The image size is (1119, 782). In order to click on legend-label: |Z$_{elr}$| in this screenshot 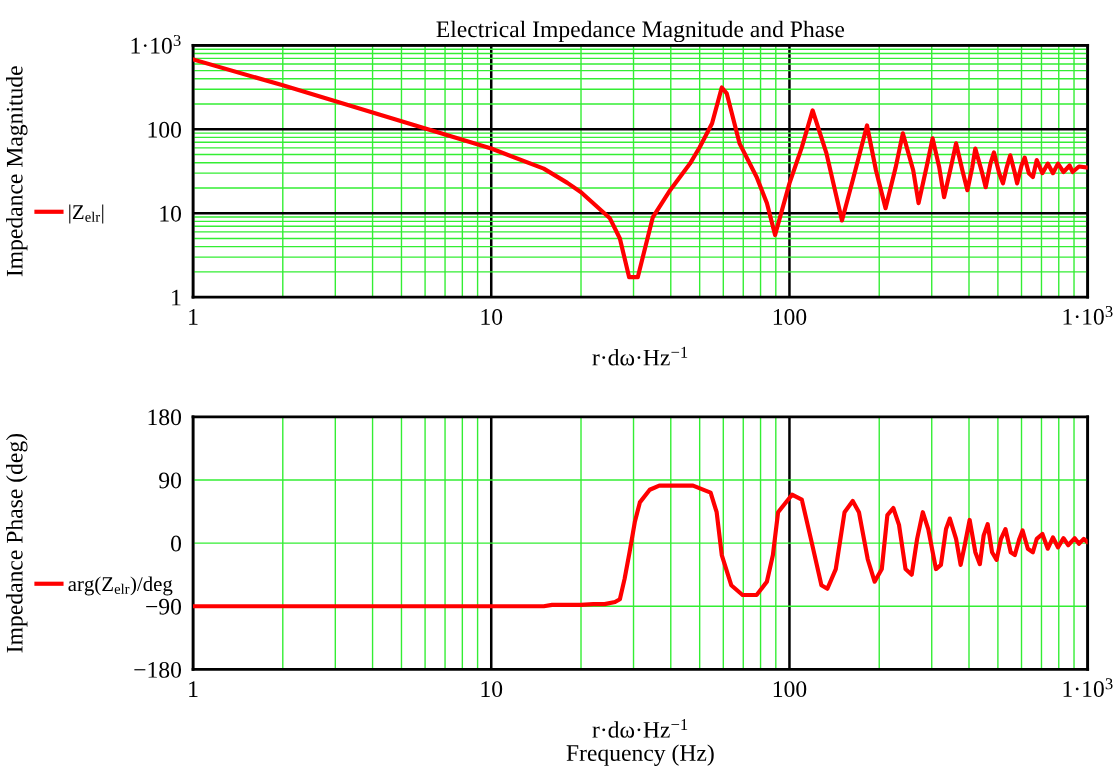, I will do `click(86, 214)`.